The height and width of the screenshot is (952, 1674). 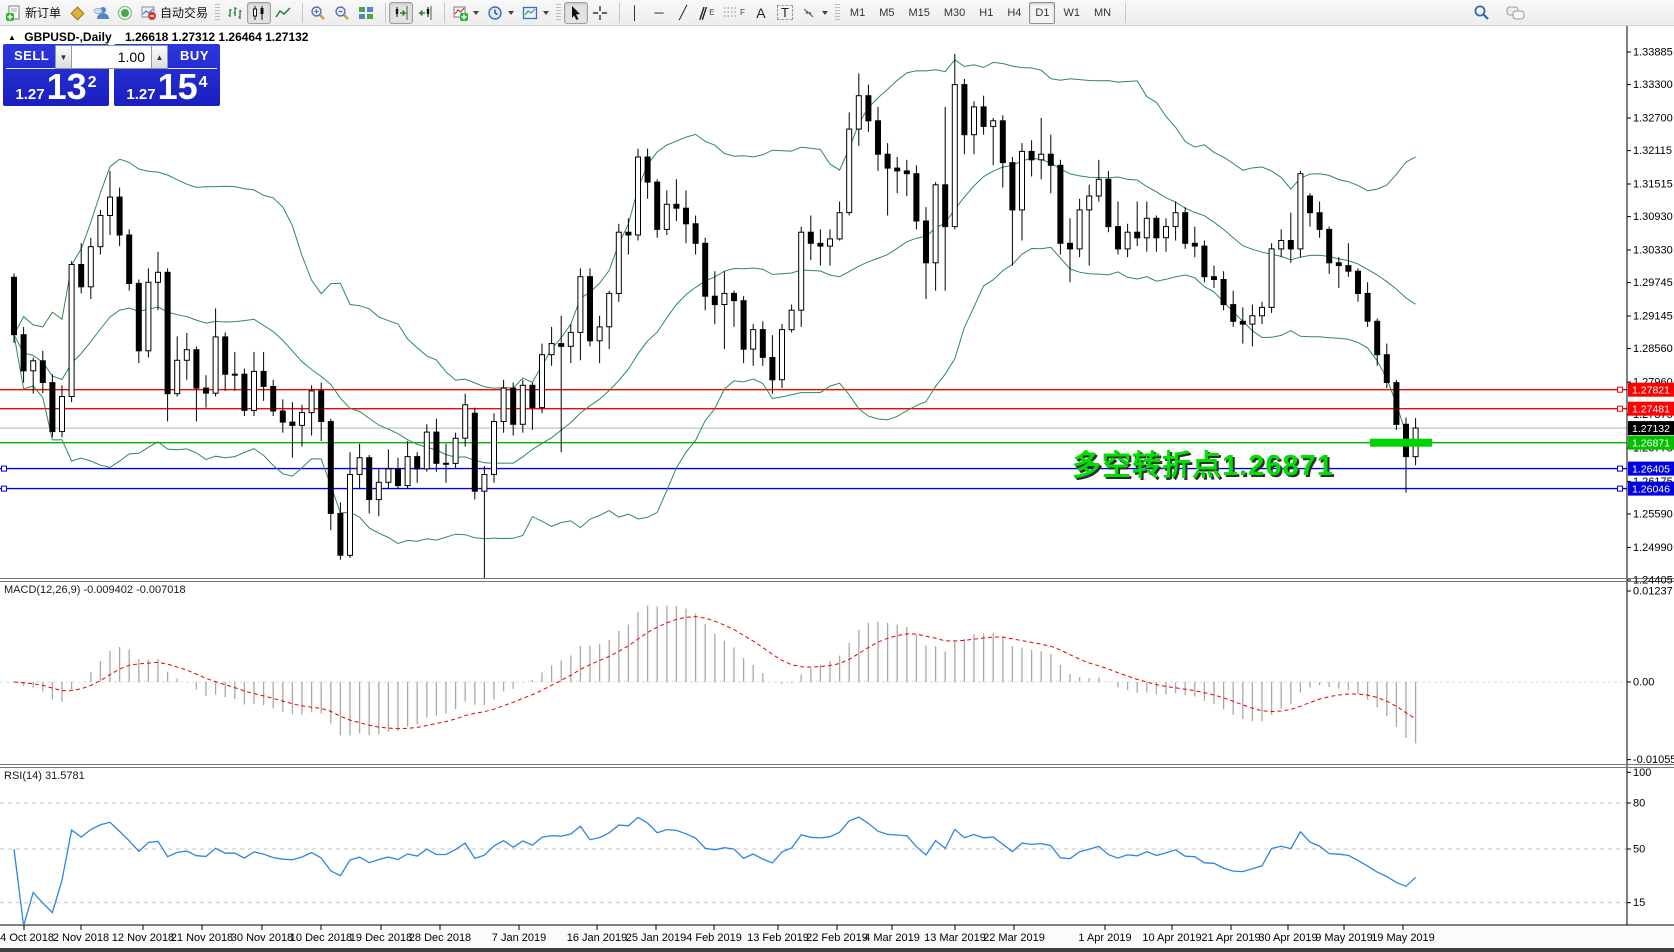 What do you see at coordinates (1651, 470) in the screenshot?
I see `price-tag-label: 1.26405` at bounding box center [1651, 470].